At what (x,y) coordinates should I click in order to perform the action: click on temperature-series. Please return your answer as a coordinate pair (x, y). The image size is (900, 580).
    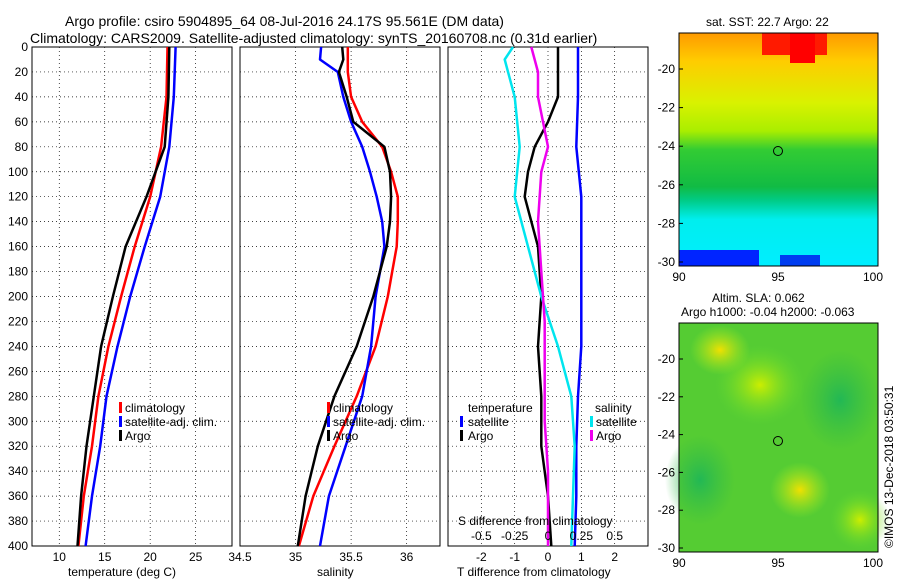
    Looking at the image, I should click on (126, 296).